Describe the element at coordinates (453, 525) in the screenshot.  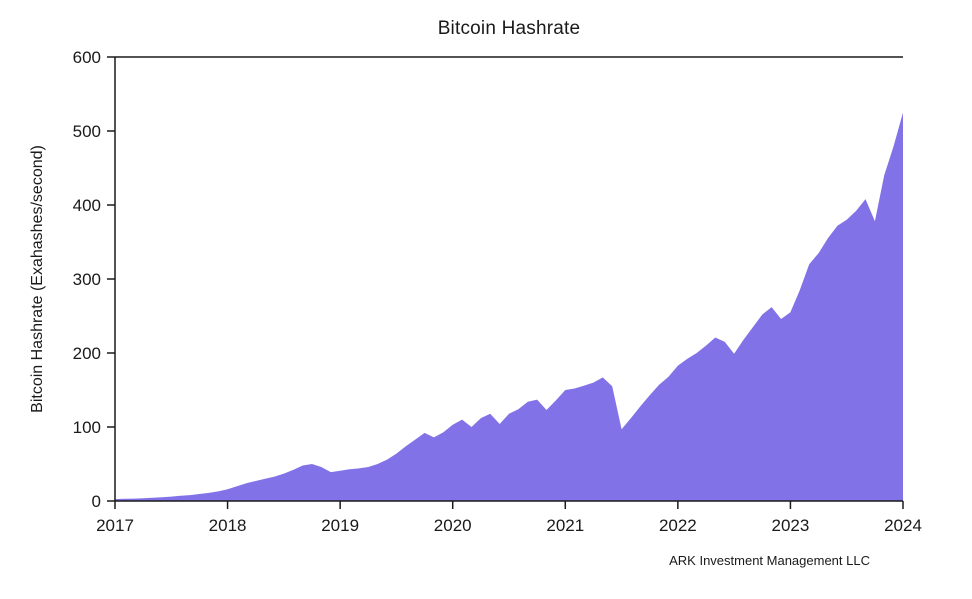
I see `x-tick-label: 2020` at that location.